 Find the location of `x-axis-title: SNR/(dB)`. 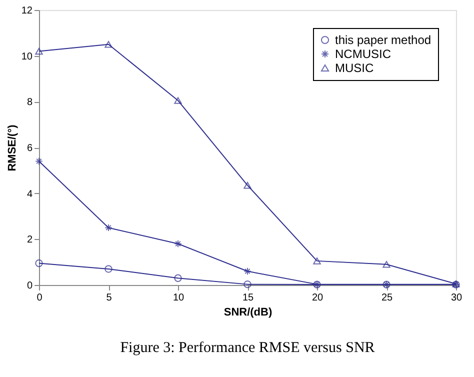

x-axis-title: SNR/(dB) is located at coordinates (248, 312).